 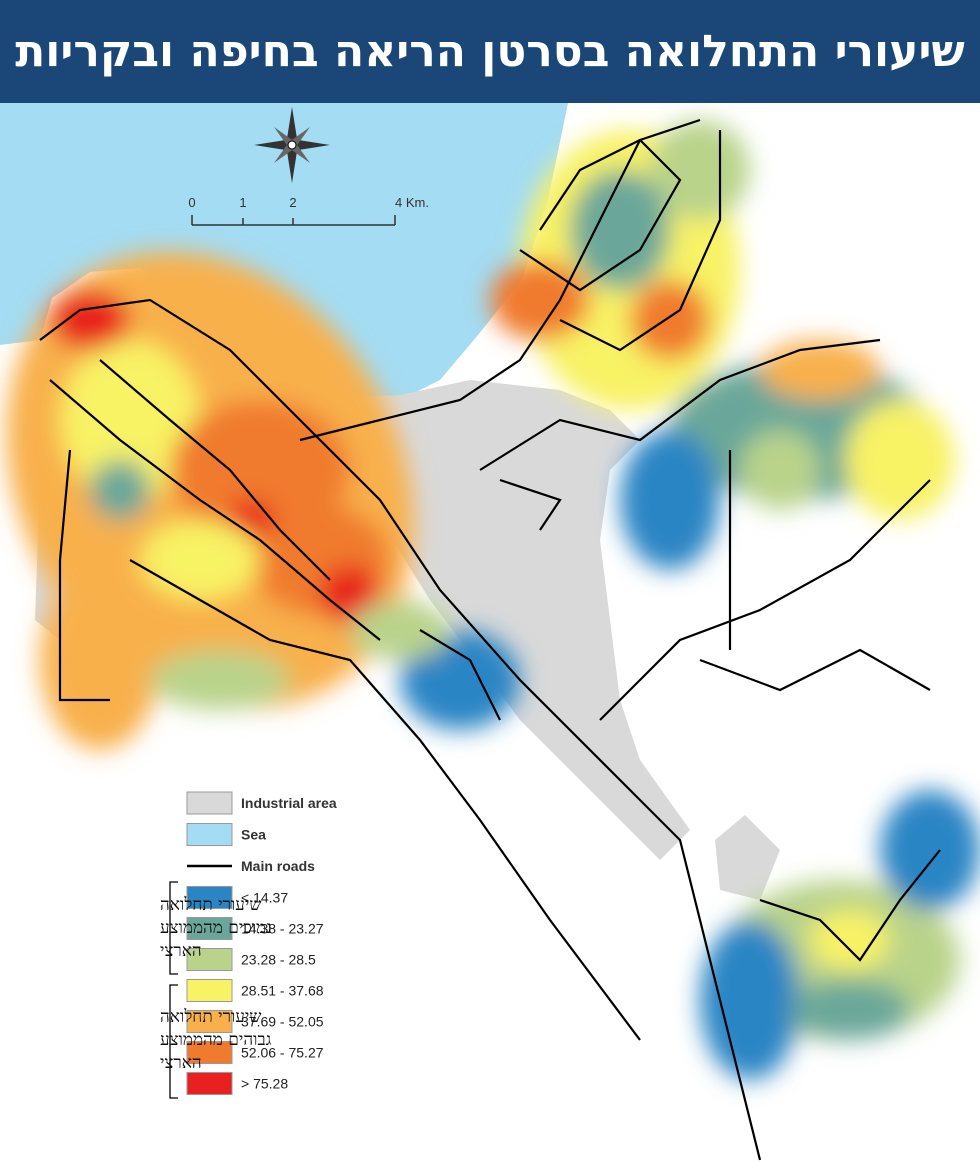 What do you see at coordinates (264, 1084) in the screenshot?
I see `legend-label: > 75.28` at bounding box center [264, 1084].